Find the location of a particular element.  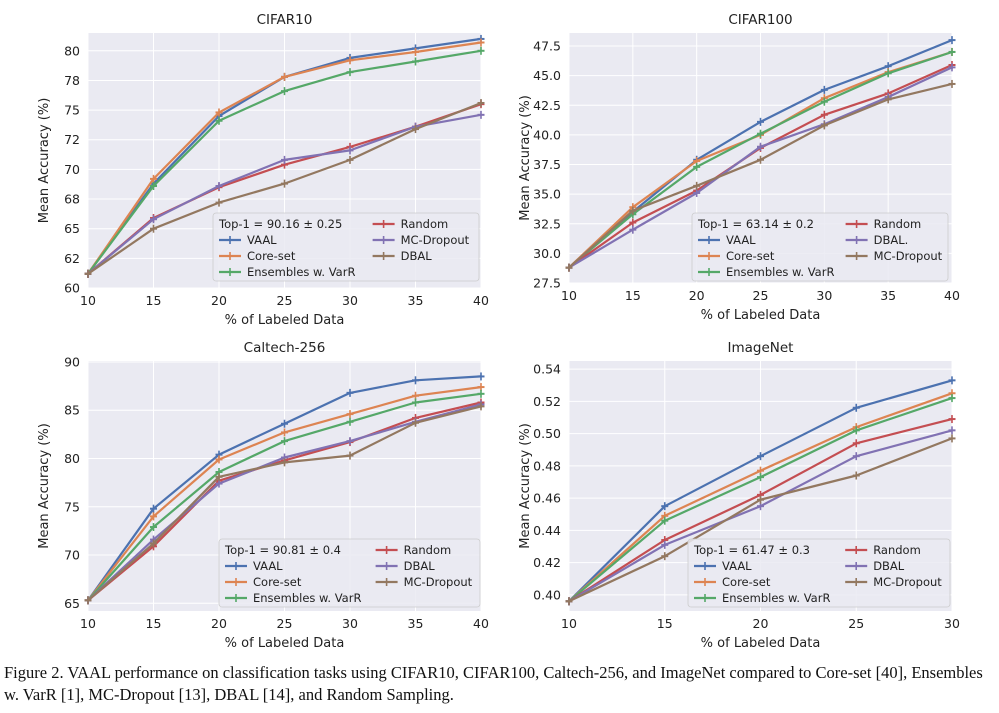

legend-note: Top-1 = 90.81 ± 0.4 is located at coordinates (282, 550).